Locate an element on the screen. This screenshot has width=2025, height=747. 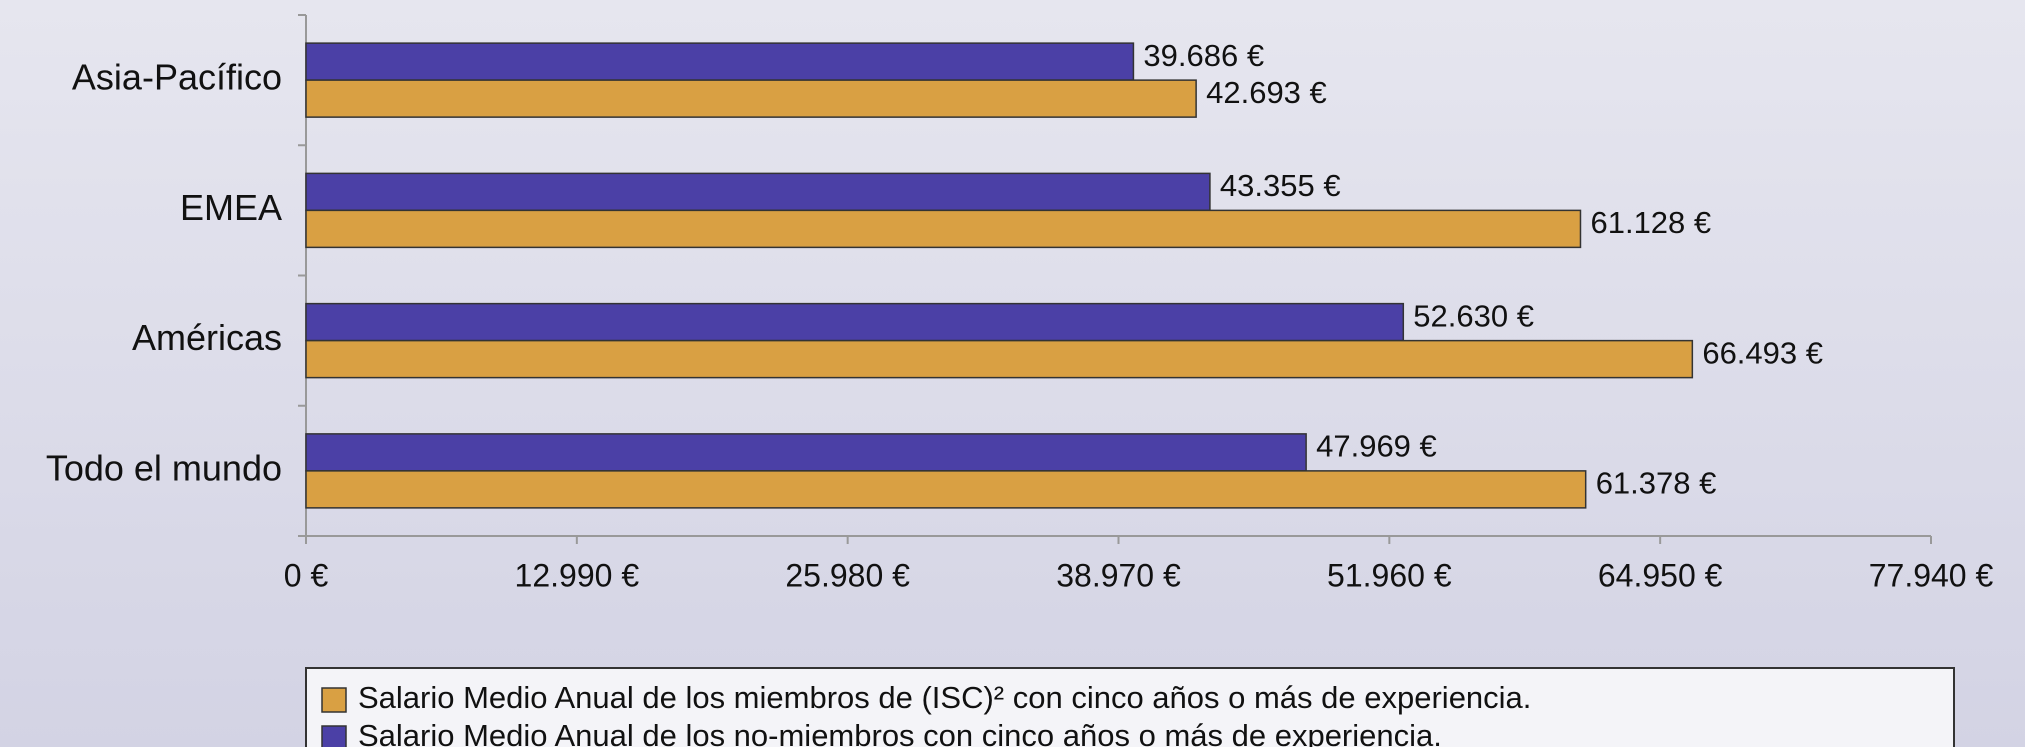
legend-box is located at coordinates (1130, 707).